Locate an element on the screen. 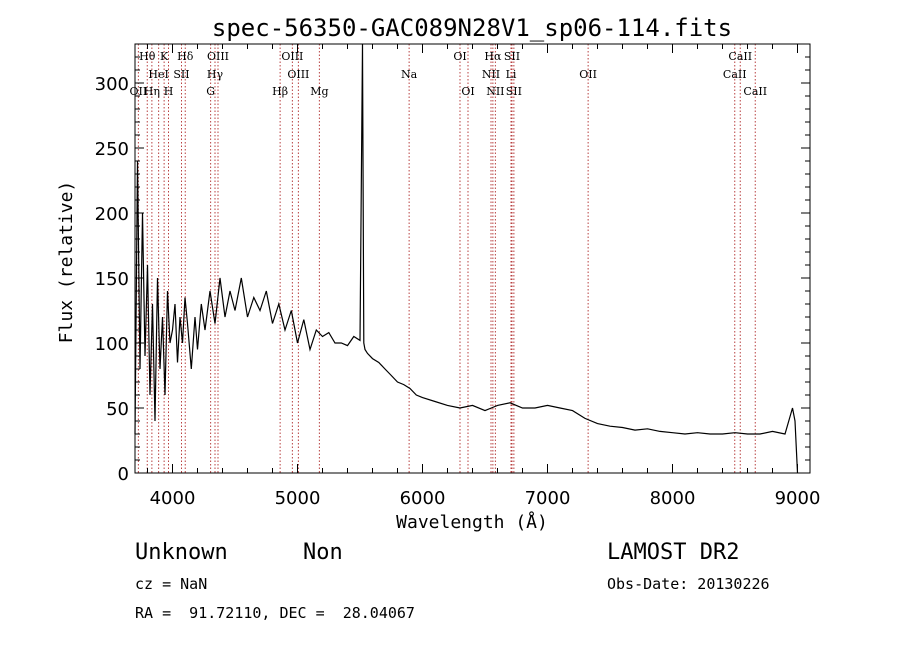 Image resolution: width=900 pixels, height=649 pixels. y-axis-label: Flux (relative) is located at coordinates (66, 262).